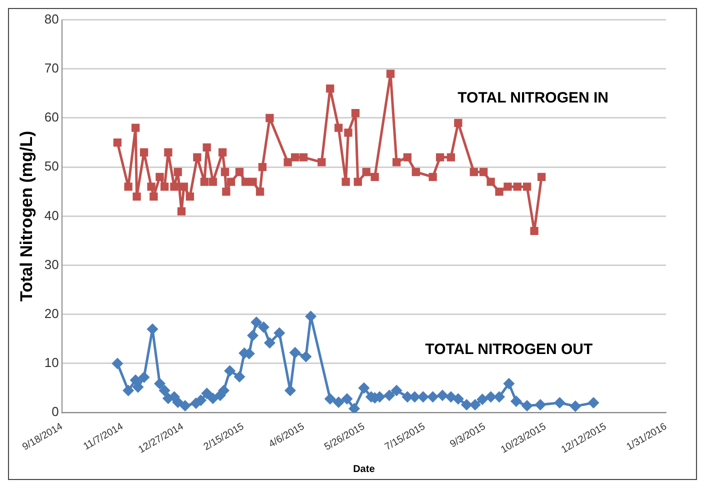  Describe the element at coordinates (51, 215) in the screenshot. I see `y-tick-label: 40` at that location.